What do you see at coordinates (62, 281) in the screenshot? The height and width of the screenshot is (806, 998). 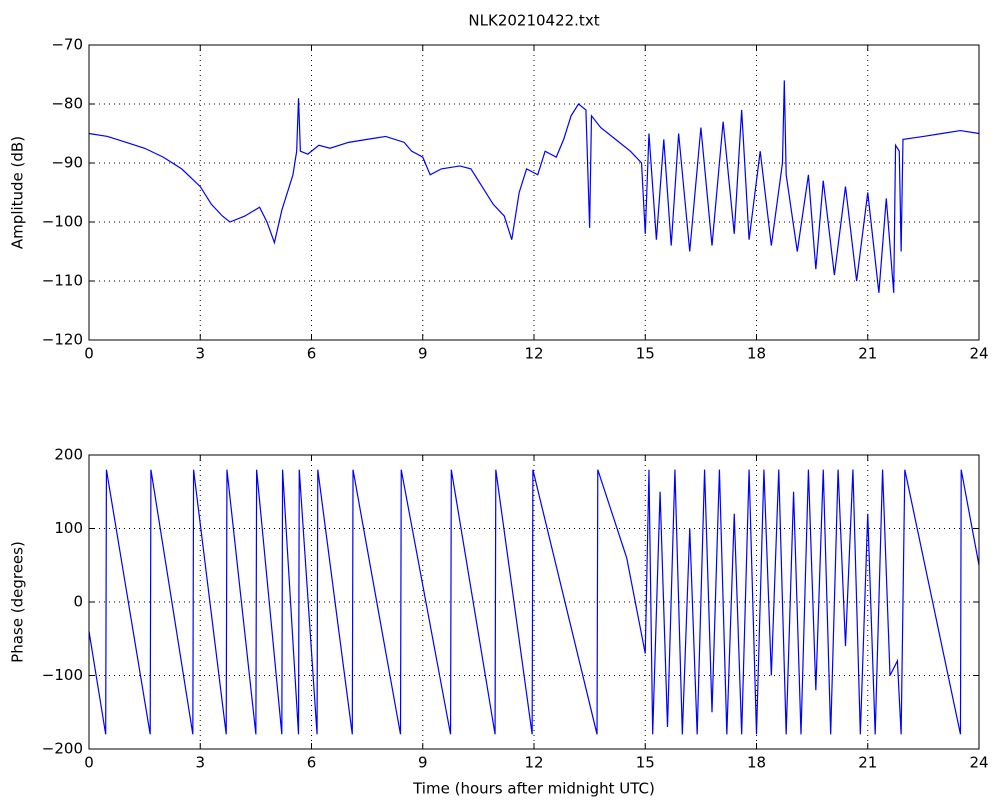 I see `y-tick-label: −110` at bounding box center [62, 281].